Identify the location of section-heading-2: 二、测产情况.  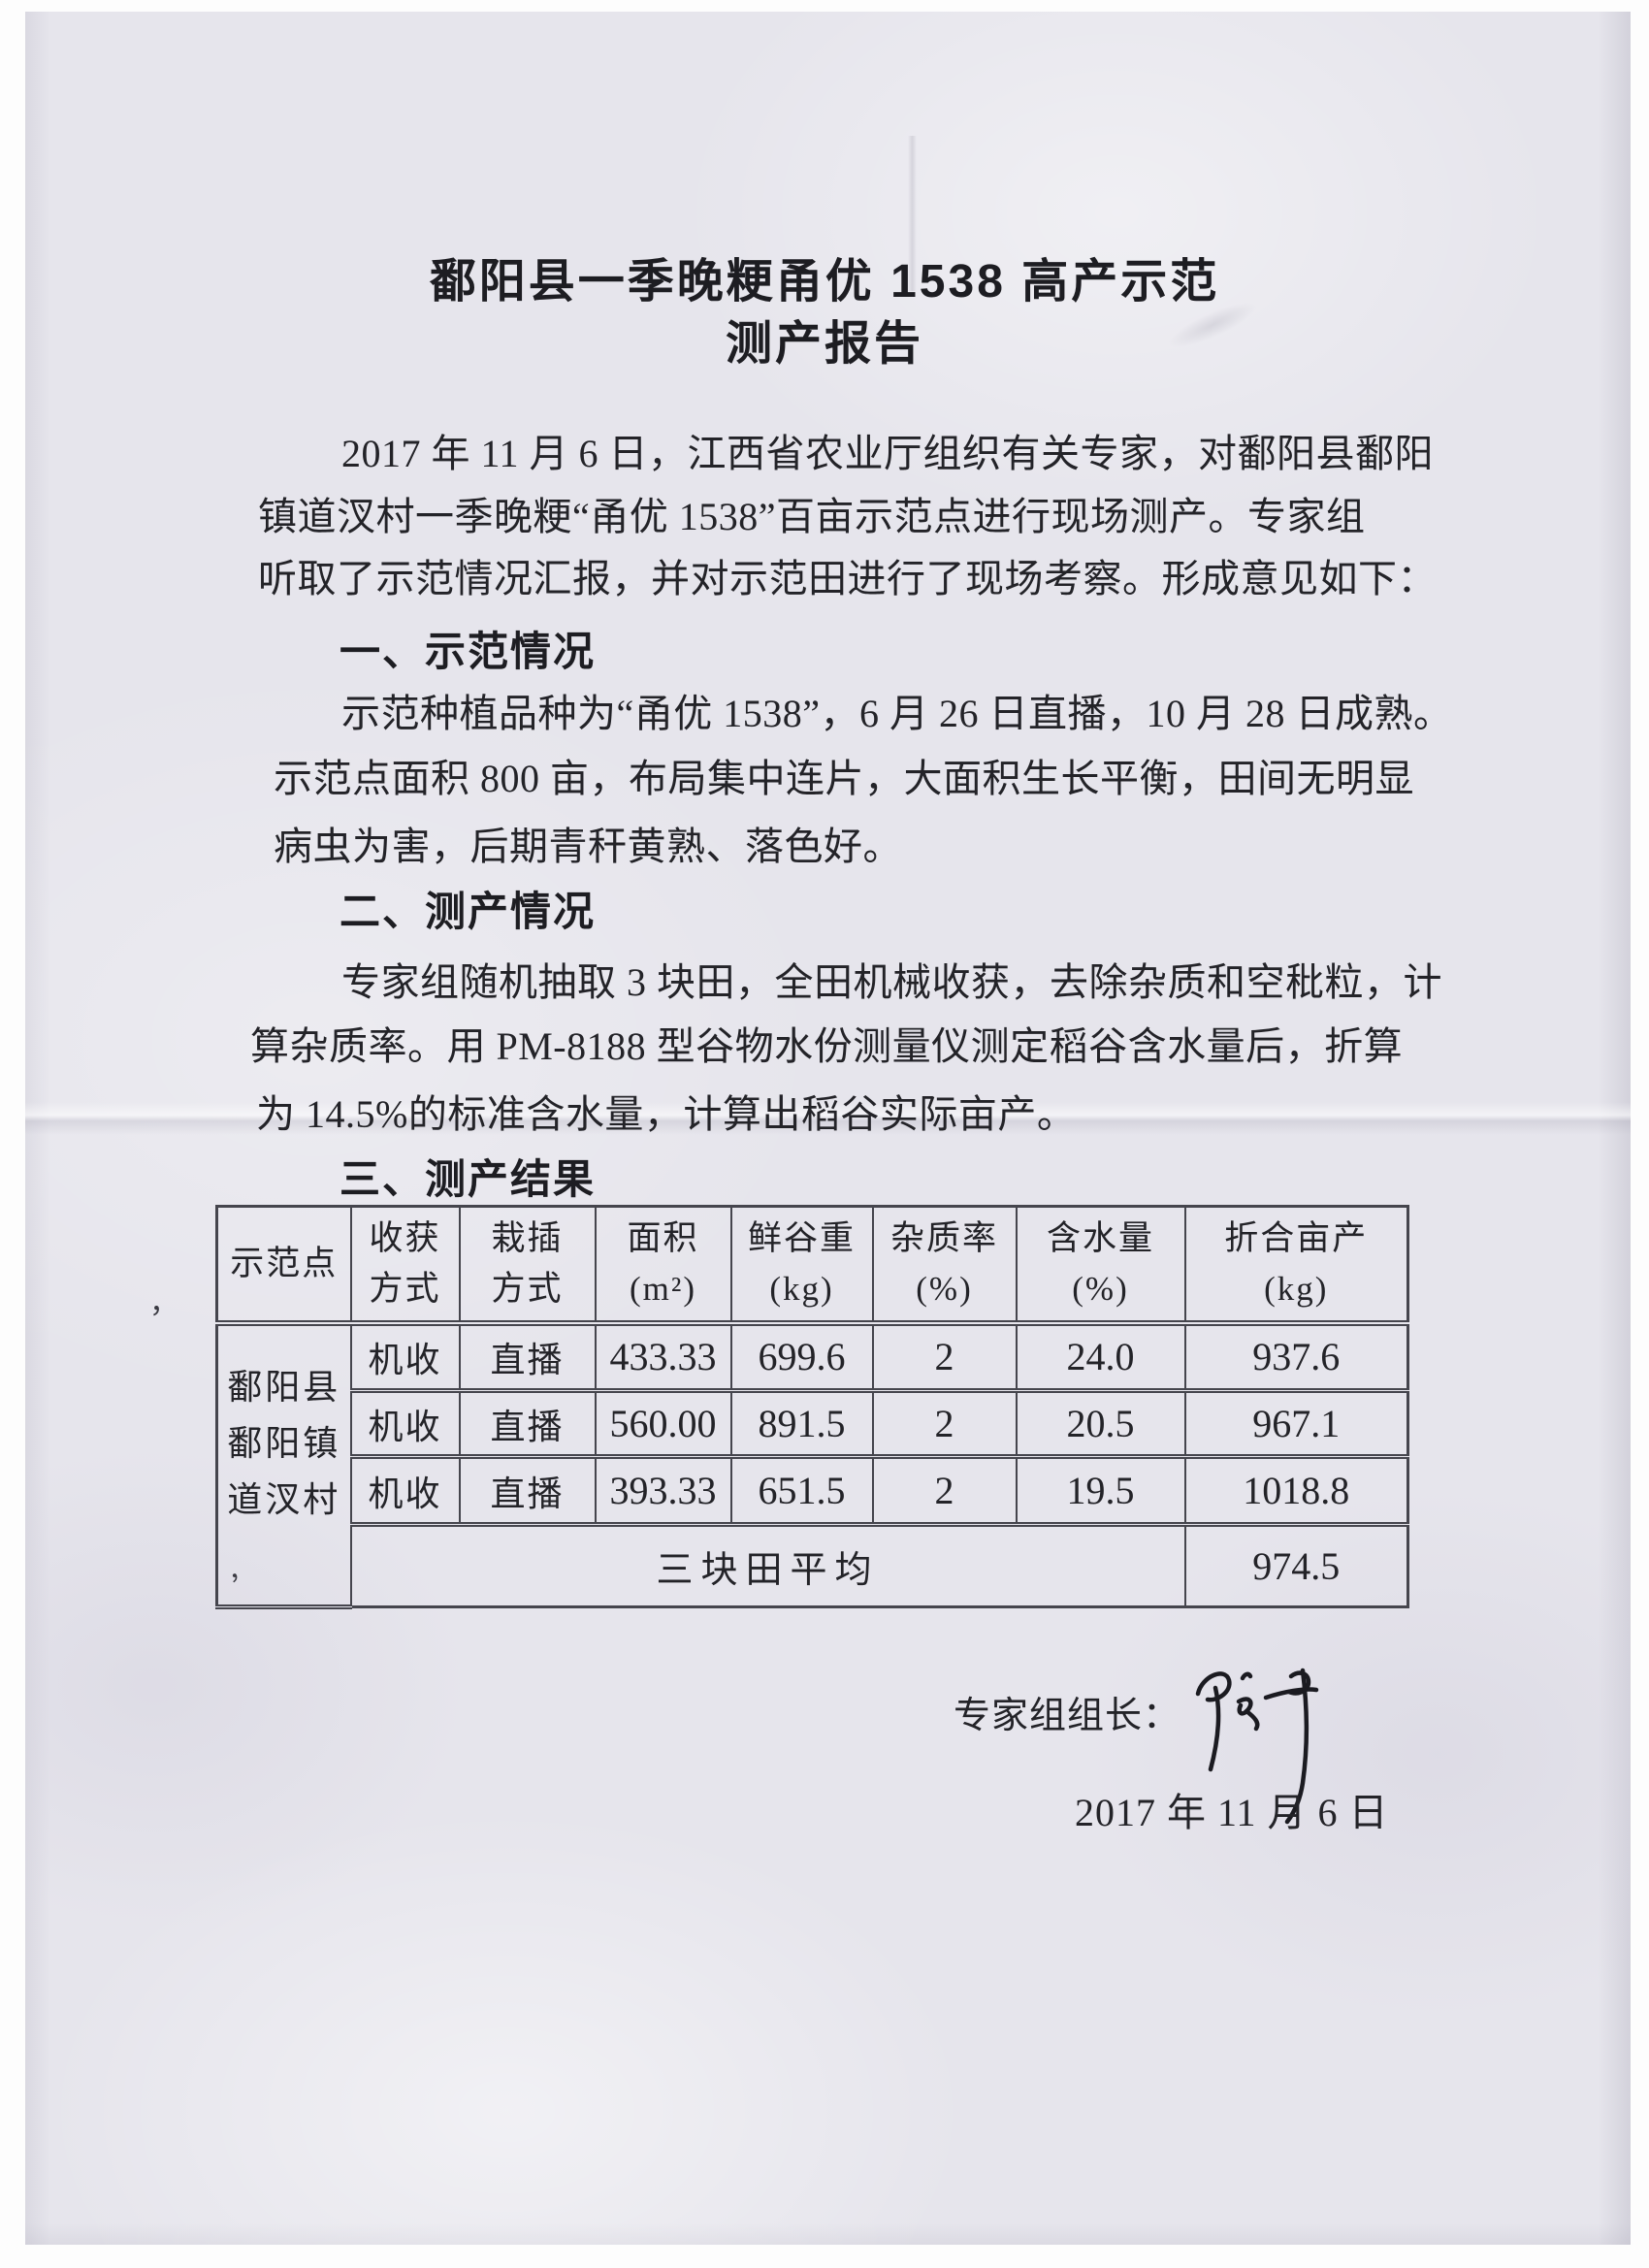
(468, 911).